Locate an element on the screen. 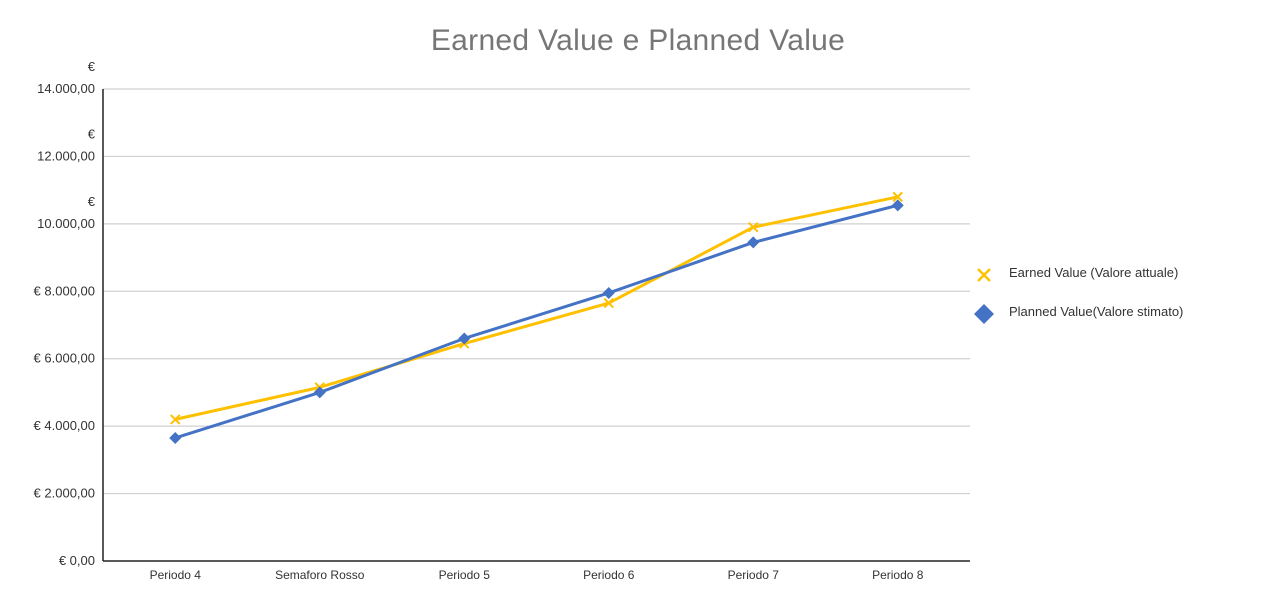 Image resolution: width=1280 pixels, height=614 pixels. y-tick-label-line: € 8.000,00 is located at coordinates (64, 290).